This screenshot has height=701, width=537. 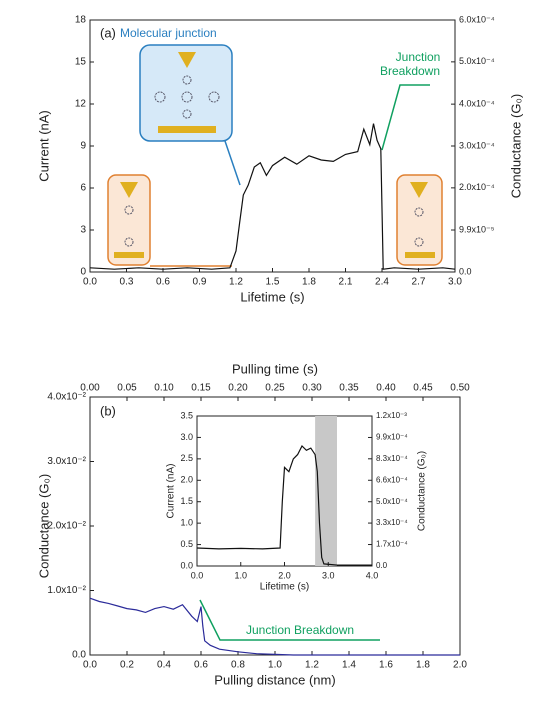 I want to click on junction-box, so click(x=186, y=93).